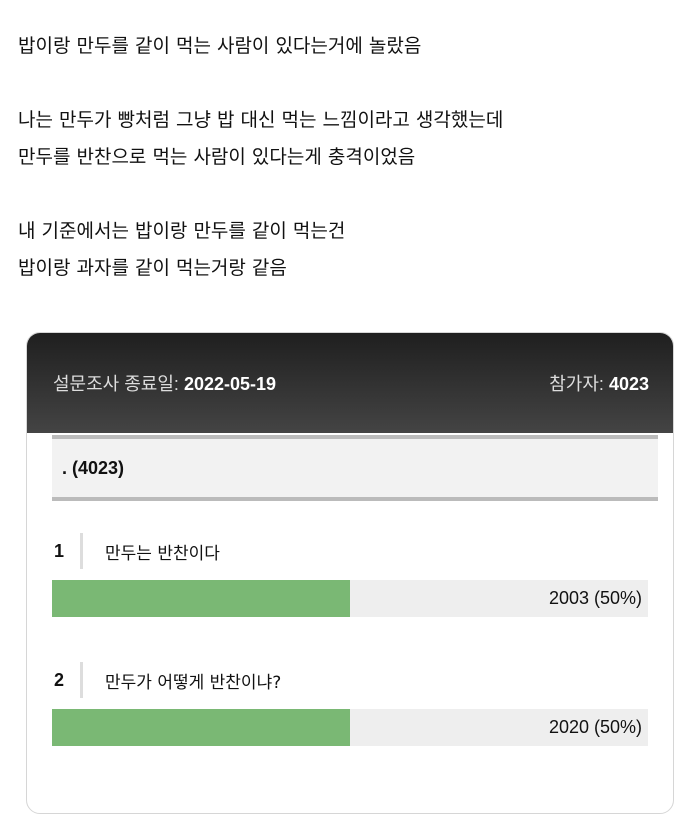 The height and width of the screenshot is (814, 700). What do you see at coordinates (350, 383) in the screenshot?
I see `poll-header: 설문조사 종료일: 2022-05-19 참가자: 4023` at bounding box center [350, 383].